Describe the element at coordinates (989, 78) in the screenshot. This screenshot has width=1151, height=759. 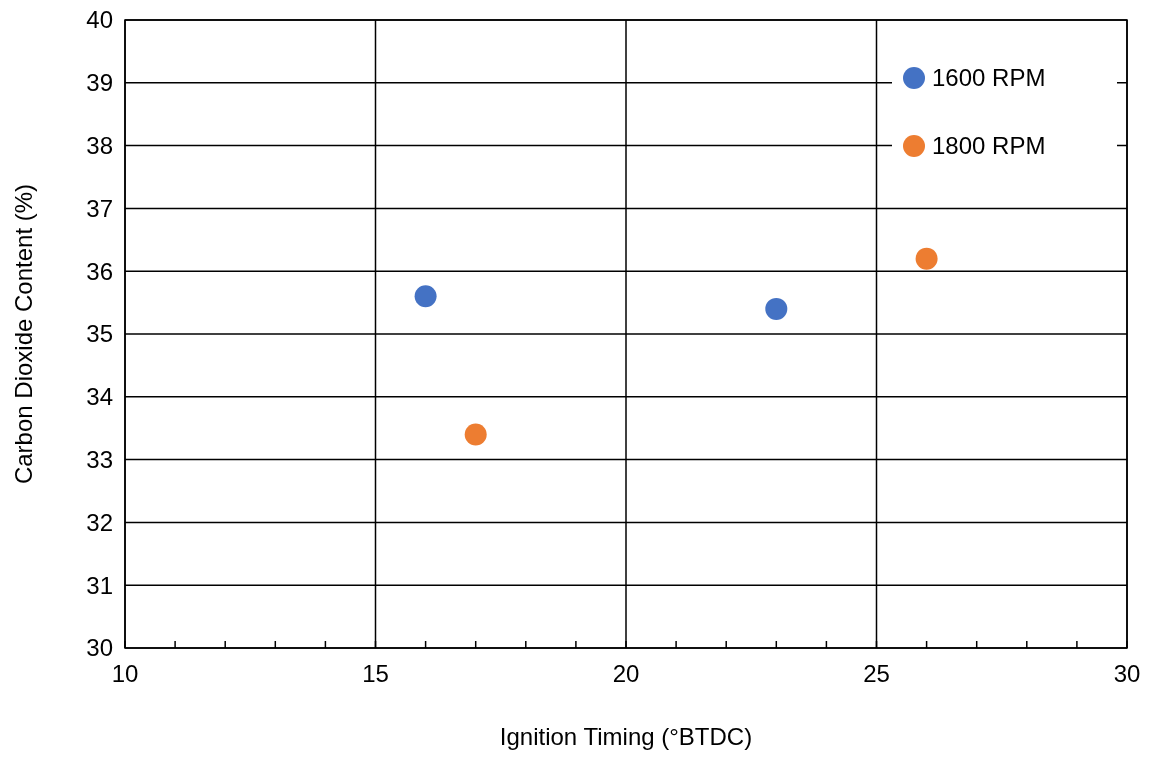
I see `legend-label: 1600 RPM` at that location.